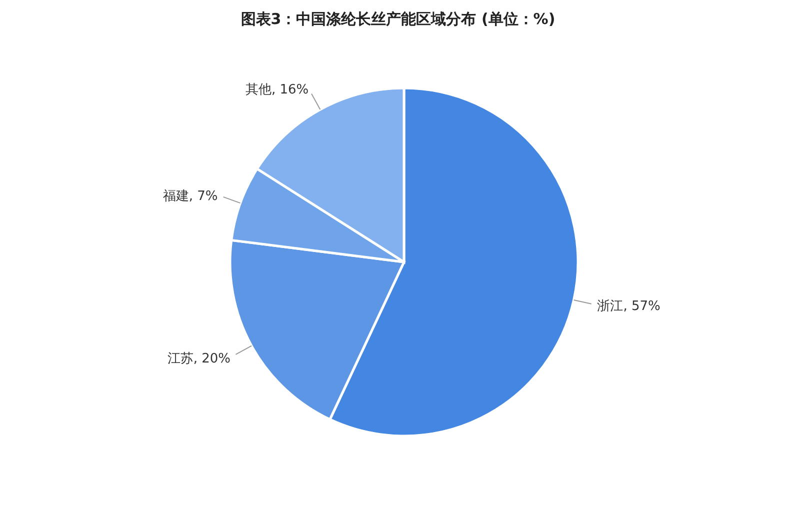 The image size is (796, 514). Describe the element at coordinates (398, 19) in the screenshot. I see `chart-title: 图表3：中国涤纶长丝产能区域分布 (单位：%)` at that location.